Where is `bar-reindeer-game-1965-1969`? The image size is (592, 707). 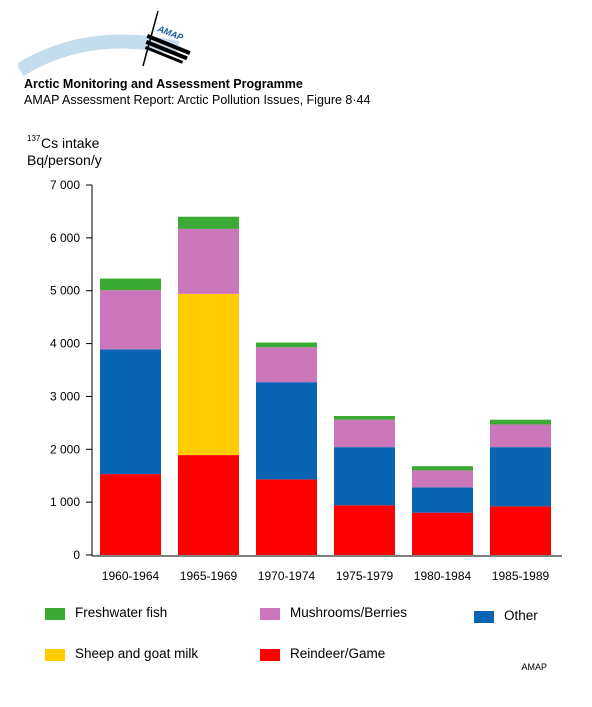
bar-reindeer-game-1965-1969 is located at coordinates (208, 505).